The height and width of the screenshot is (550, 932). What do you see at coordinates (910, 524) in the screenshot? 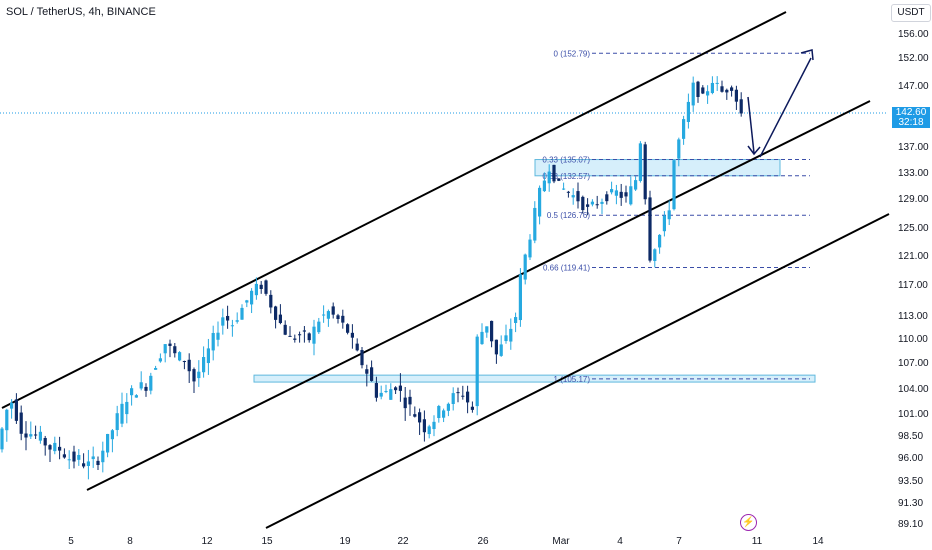
I see `y-tick-label: 89.10` at bounding box center [910, 524].